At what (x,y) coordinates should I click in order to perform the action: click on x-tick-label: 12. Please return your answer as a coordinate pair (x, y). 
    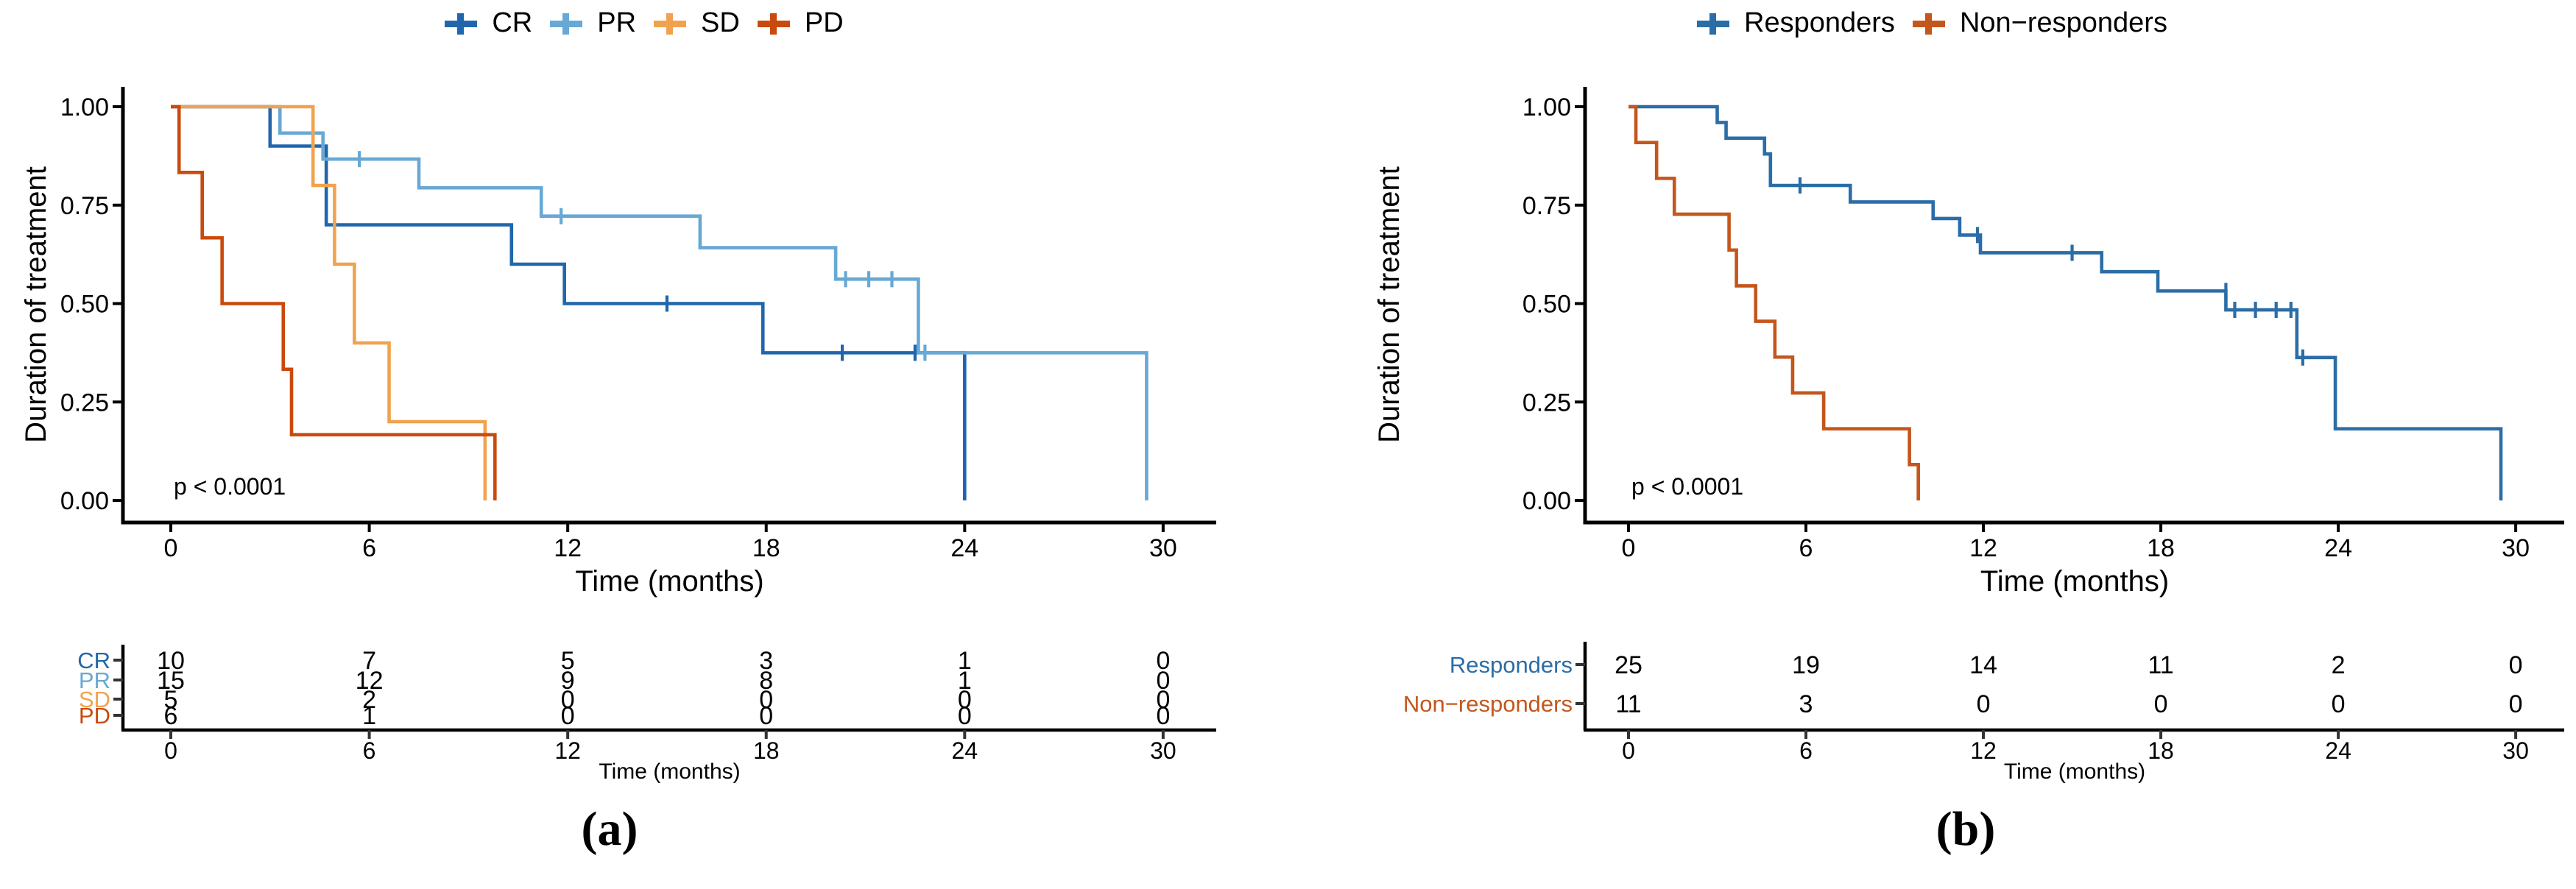
    Looking at the image, I should click on (568, 548).